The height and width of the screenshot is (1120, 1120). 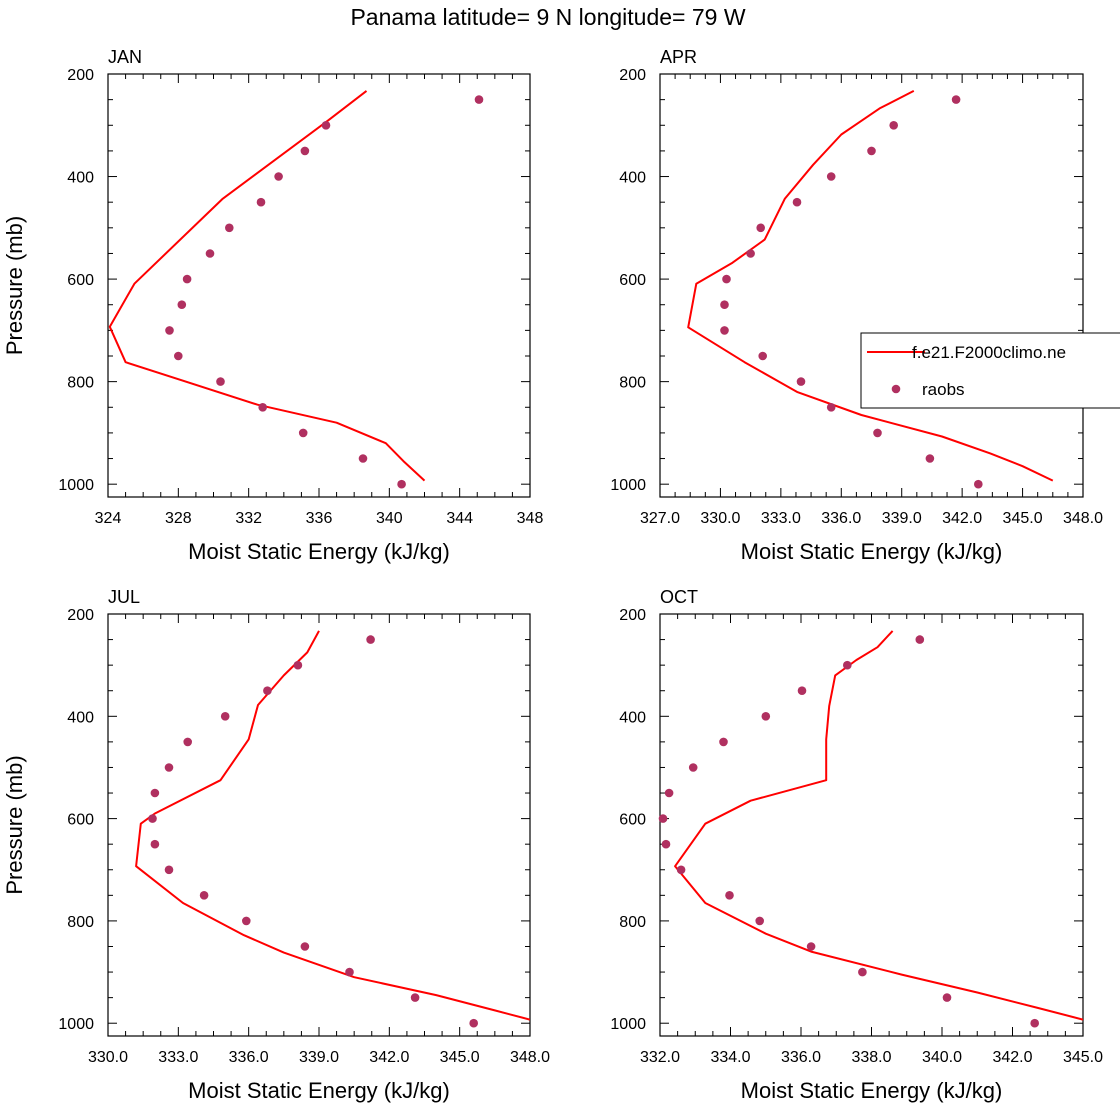 What do you see at coordinates (660, 518) in the screenshot?
I see `x-tick-label: 327.0` at bounding box center [660, 518].